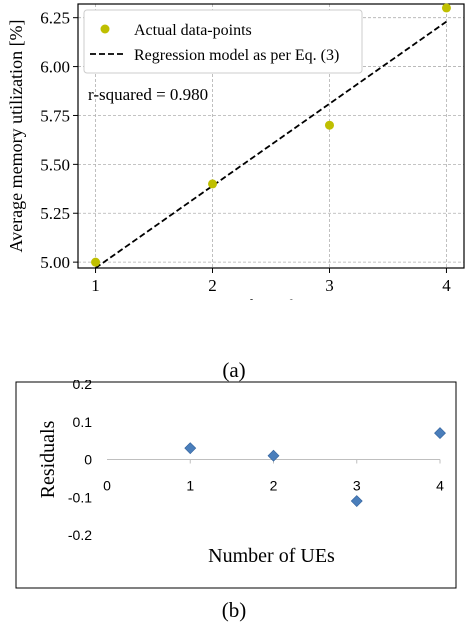 The height and width of the screenshot is (631, 468). Describe the element at coordinates (83, 422) in the screenshot. I see `y-tick-label: 0.1` at that location.